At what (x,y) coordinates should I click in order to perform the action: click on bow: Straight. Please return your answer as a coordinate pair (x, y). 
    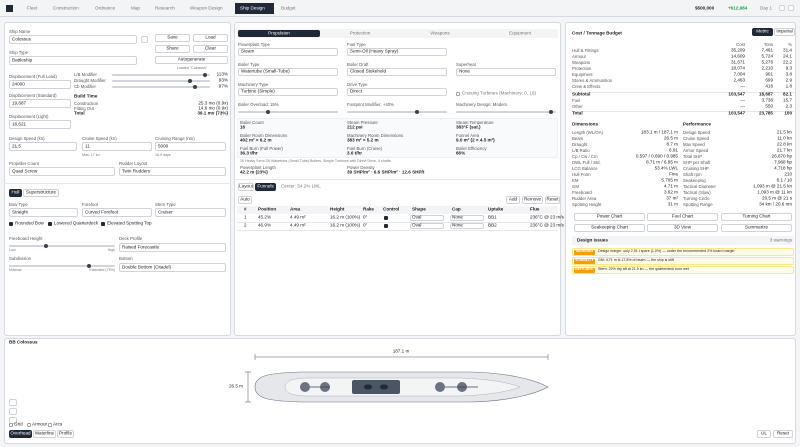
    Looking at the image, I should click on (20, 212).